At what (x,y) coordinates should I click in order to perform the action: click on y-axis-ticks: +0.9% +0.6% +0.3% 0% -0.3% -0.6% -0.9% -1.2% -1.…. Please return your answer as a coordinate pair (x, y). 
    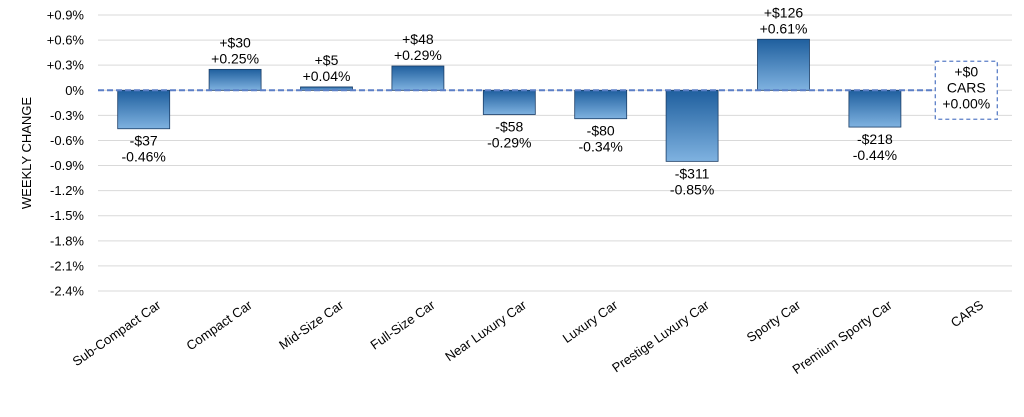
    Looking at the image, I should click on (66, 153).